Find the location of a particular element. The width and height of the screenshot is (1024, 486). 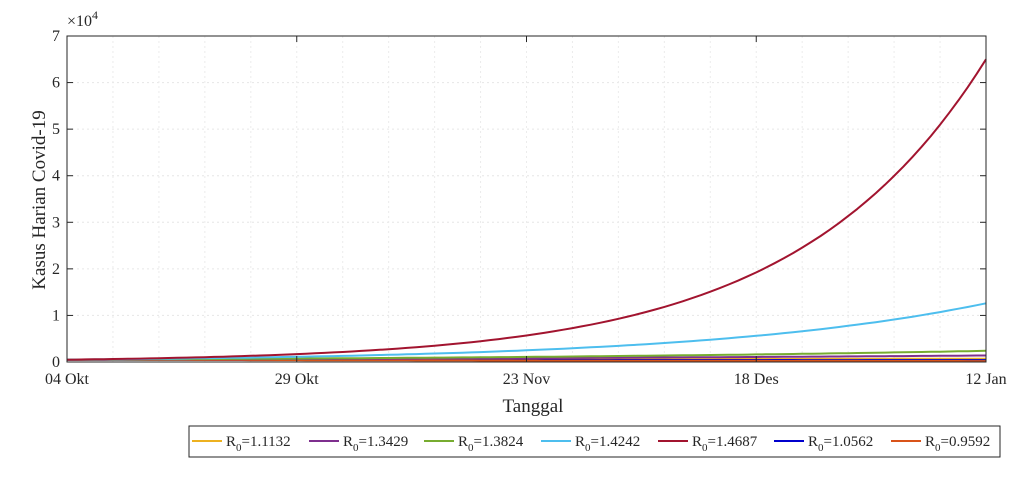

y-tick-label: 6 is located at coordinates (56, 83).